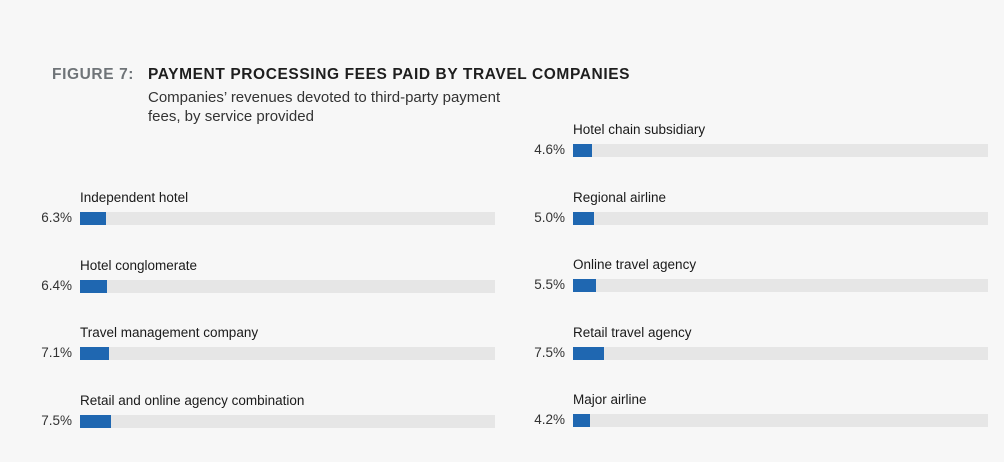 The image size is (1004, 462). Describe the element at coordinates (93, 74) in the screenshot. I see `figure-label: FIGURE 7:` at that location.